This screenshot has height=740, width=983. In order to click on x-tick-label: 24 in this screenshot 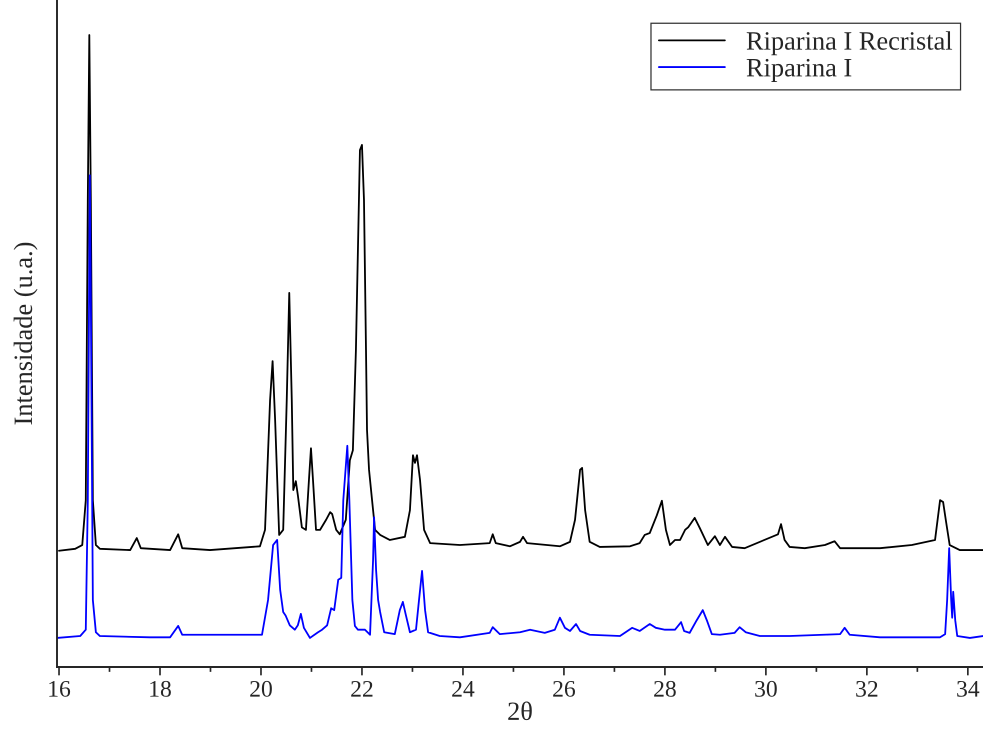, I will do `click(463, 688)`.